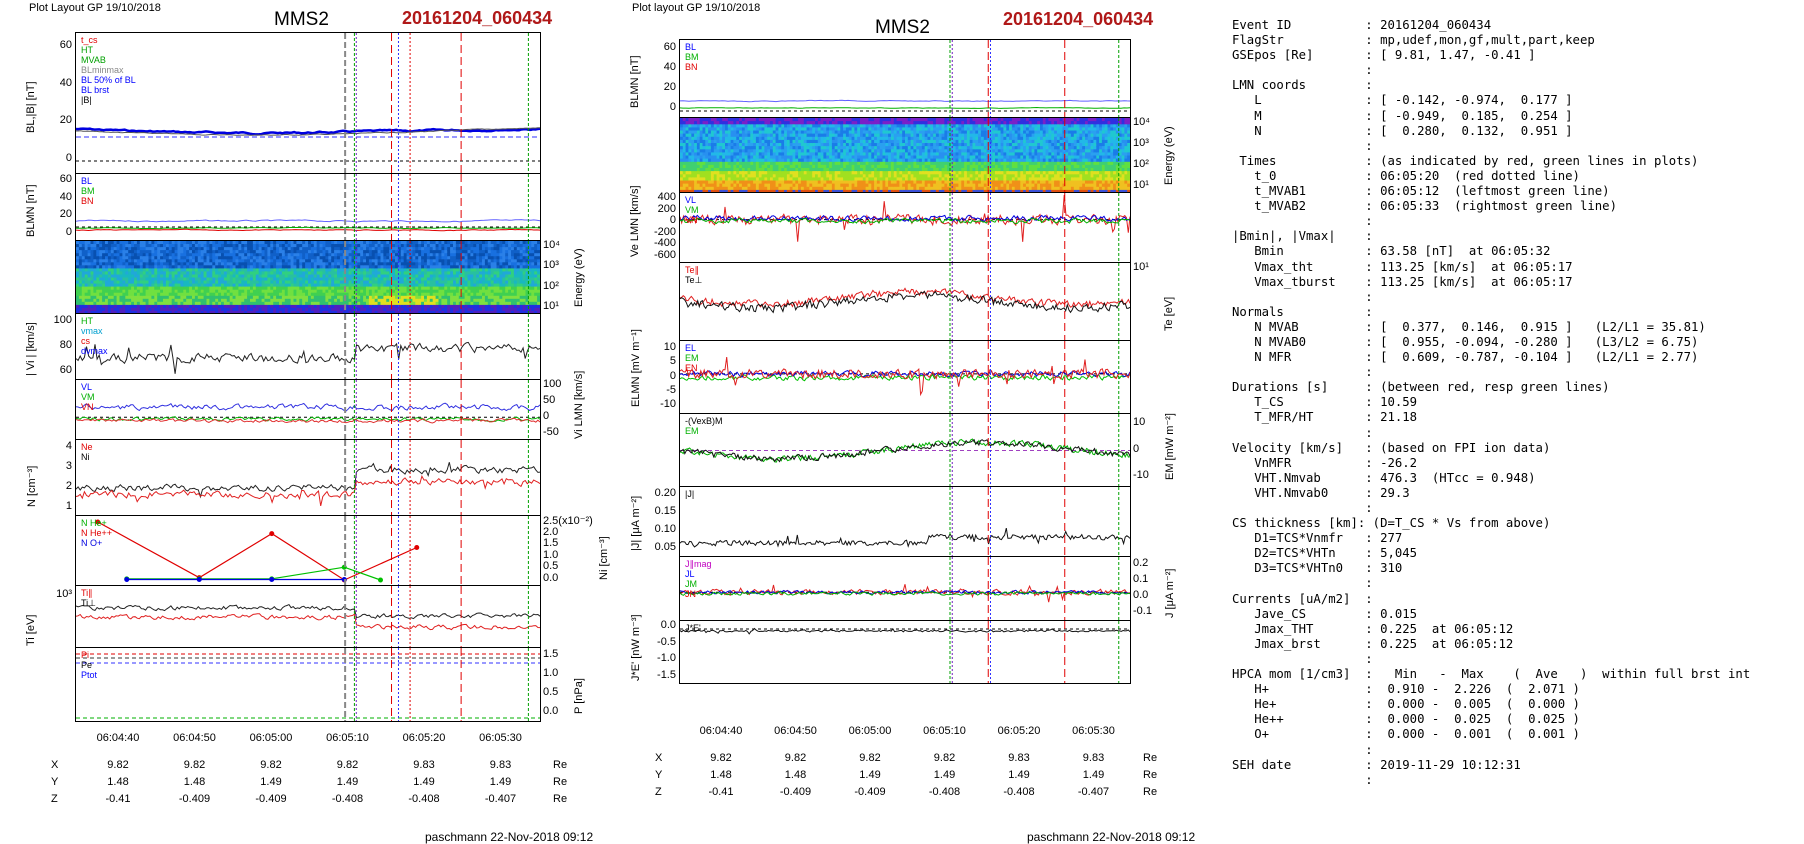  What do you see at coordinates (509, 837) in the screenshot?
I see `left-footer: paschmann 22-Nov-2018 09:12` at bounding box center [509, 837].